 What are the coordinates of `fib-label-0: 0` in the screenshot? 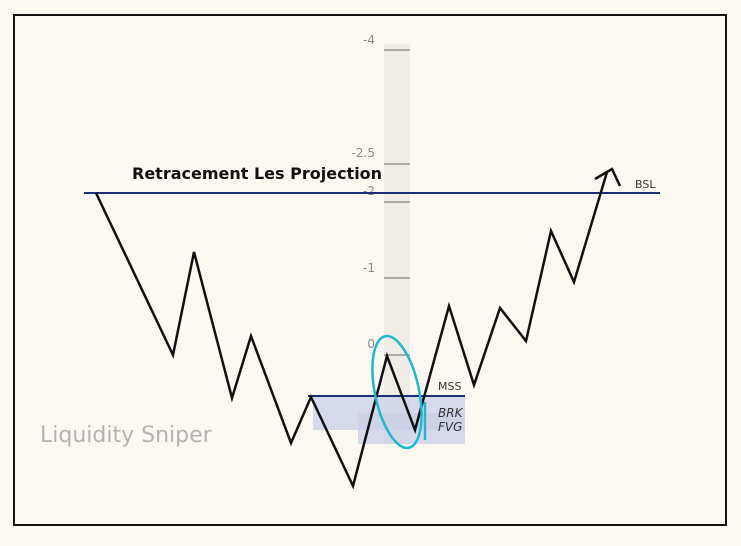 It's located at (371, 344).